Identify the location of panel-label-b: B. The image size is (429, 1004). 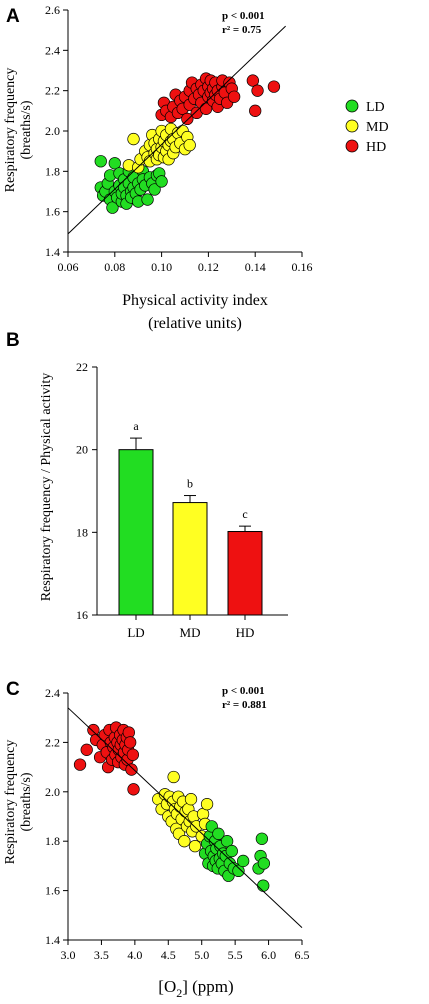
(13, 340).